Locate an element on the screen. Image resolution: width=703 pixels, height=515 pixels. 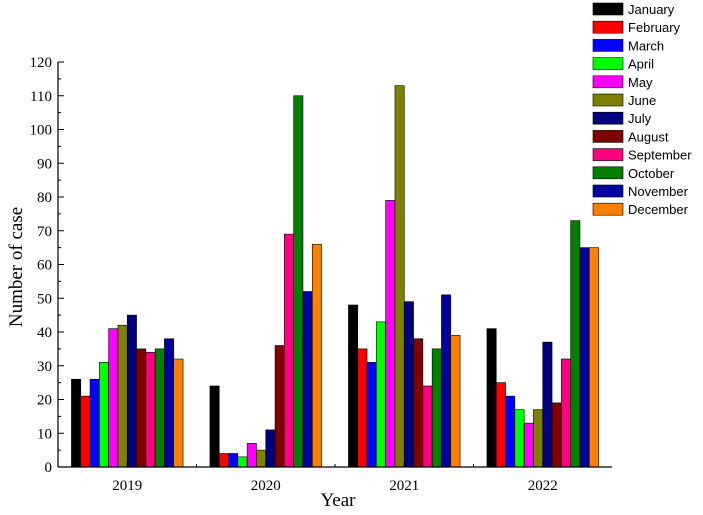
bar-october-2021 is located at coordinates (436, 408).